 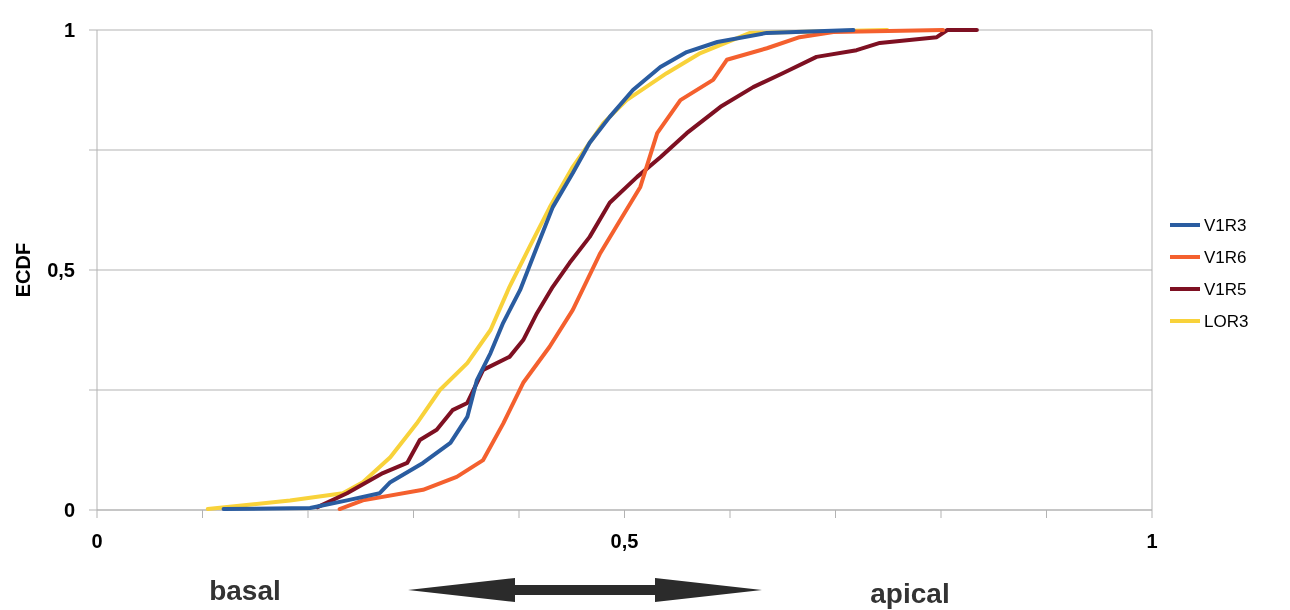 I want to click on y-tick-label: 0, so click(x=69, y=510).